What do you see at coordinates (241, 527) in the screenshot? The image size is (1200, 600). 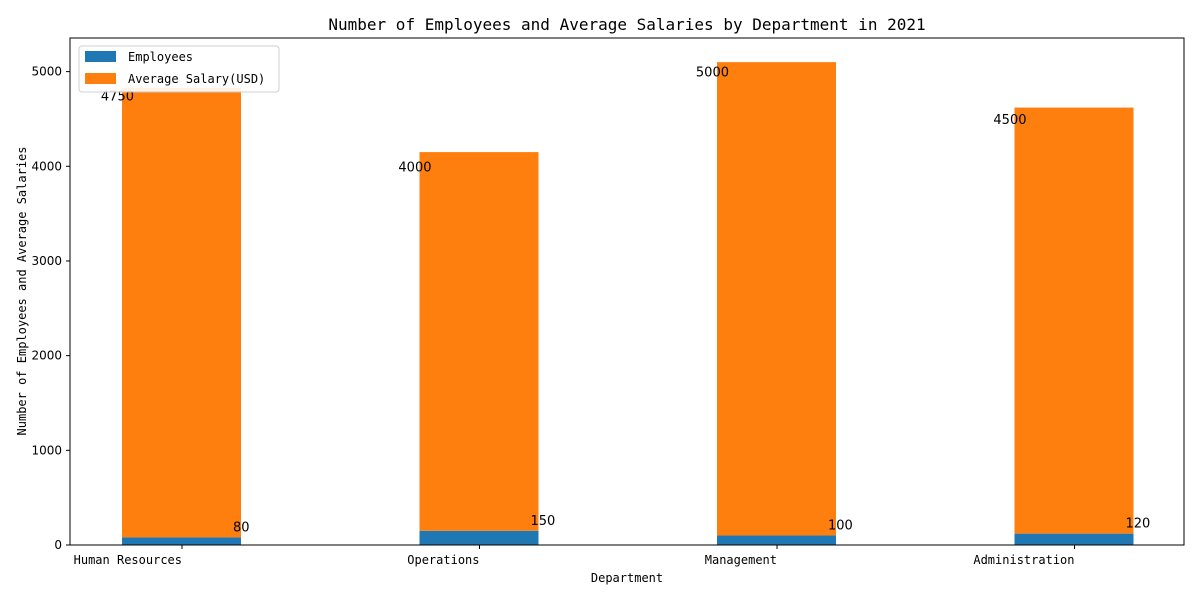 I see `data-label-employees: 80` at bounding box center [241, 527].